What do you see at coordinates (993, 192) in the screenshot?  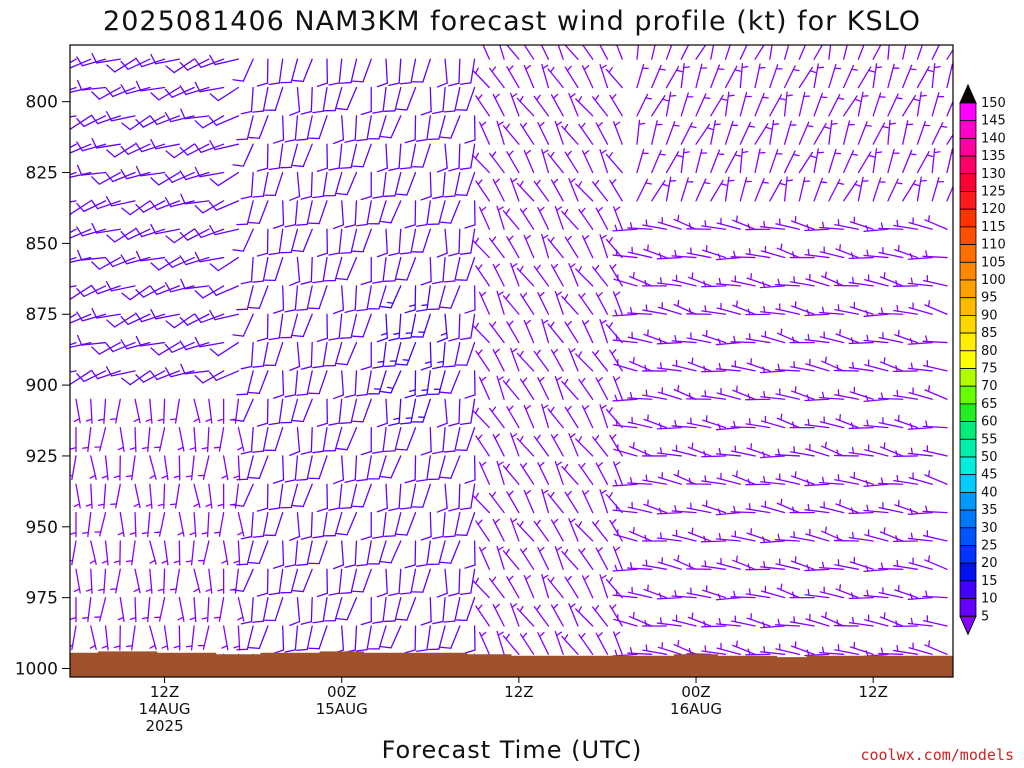 I see `colorbar-label: 125` at bounding box center [993, 192].